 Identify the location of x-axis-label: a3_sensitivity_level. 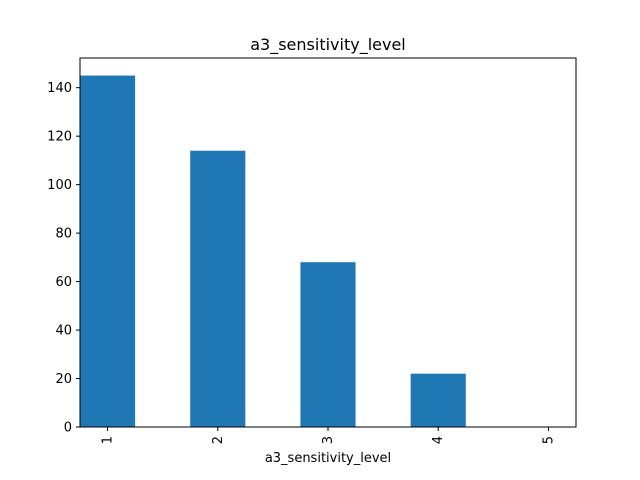
(328, 458).